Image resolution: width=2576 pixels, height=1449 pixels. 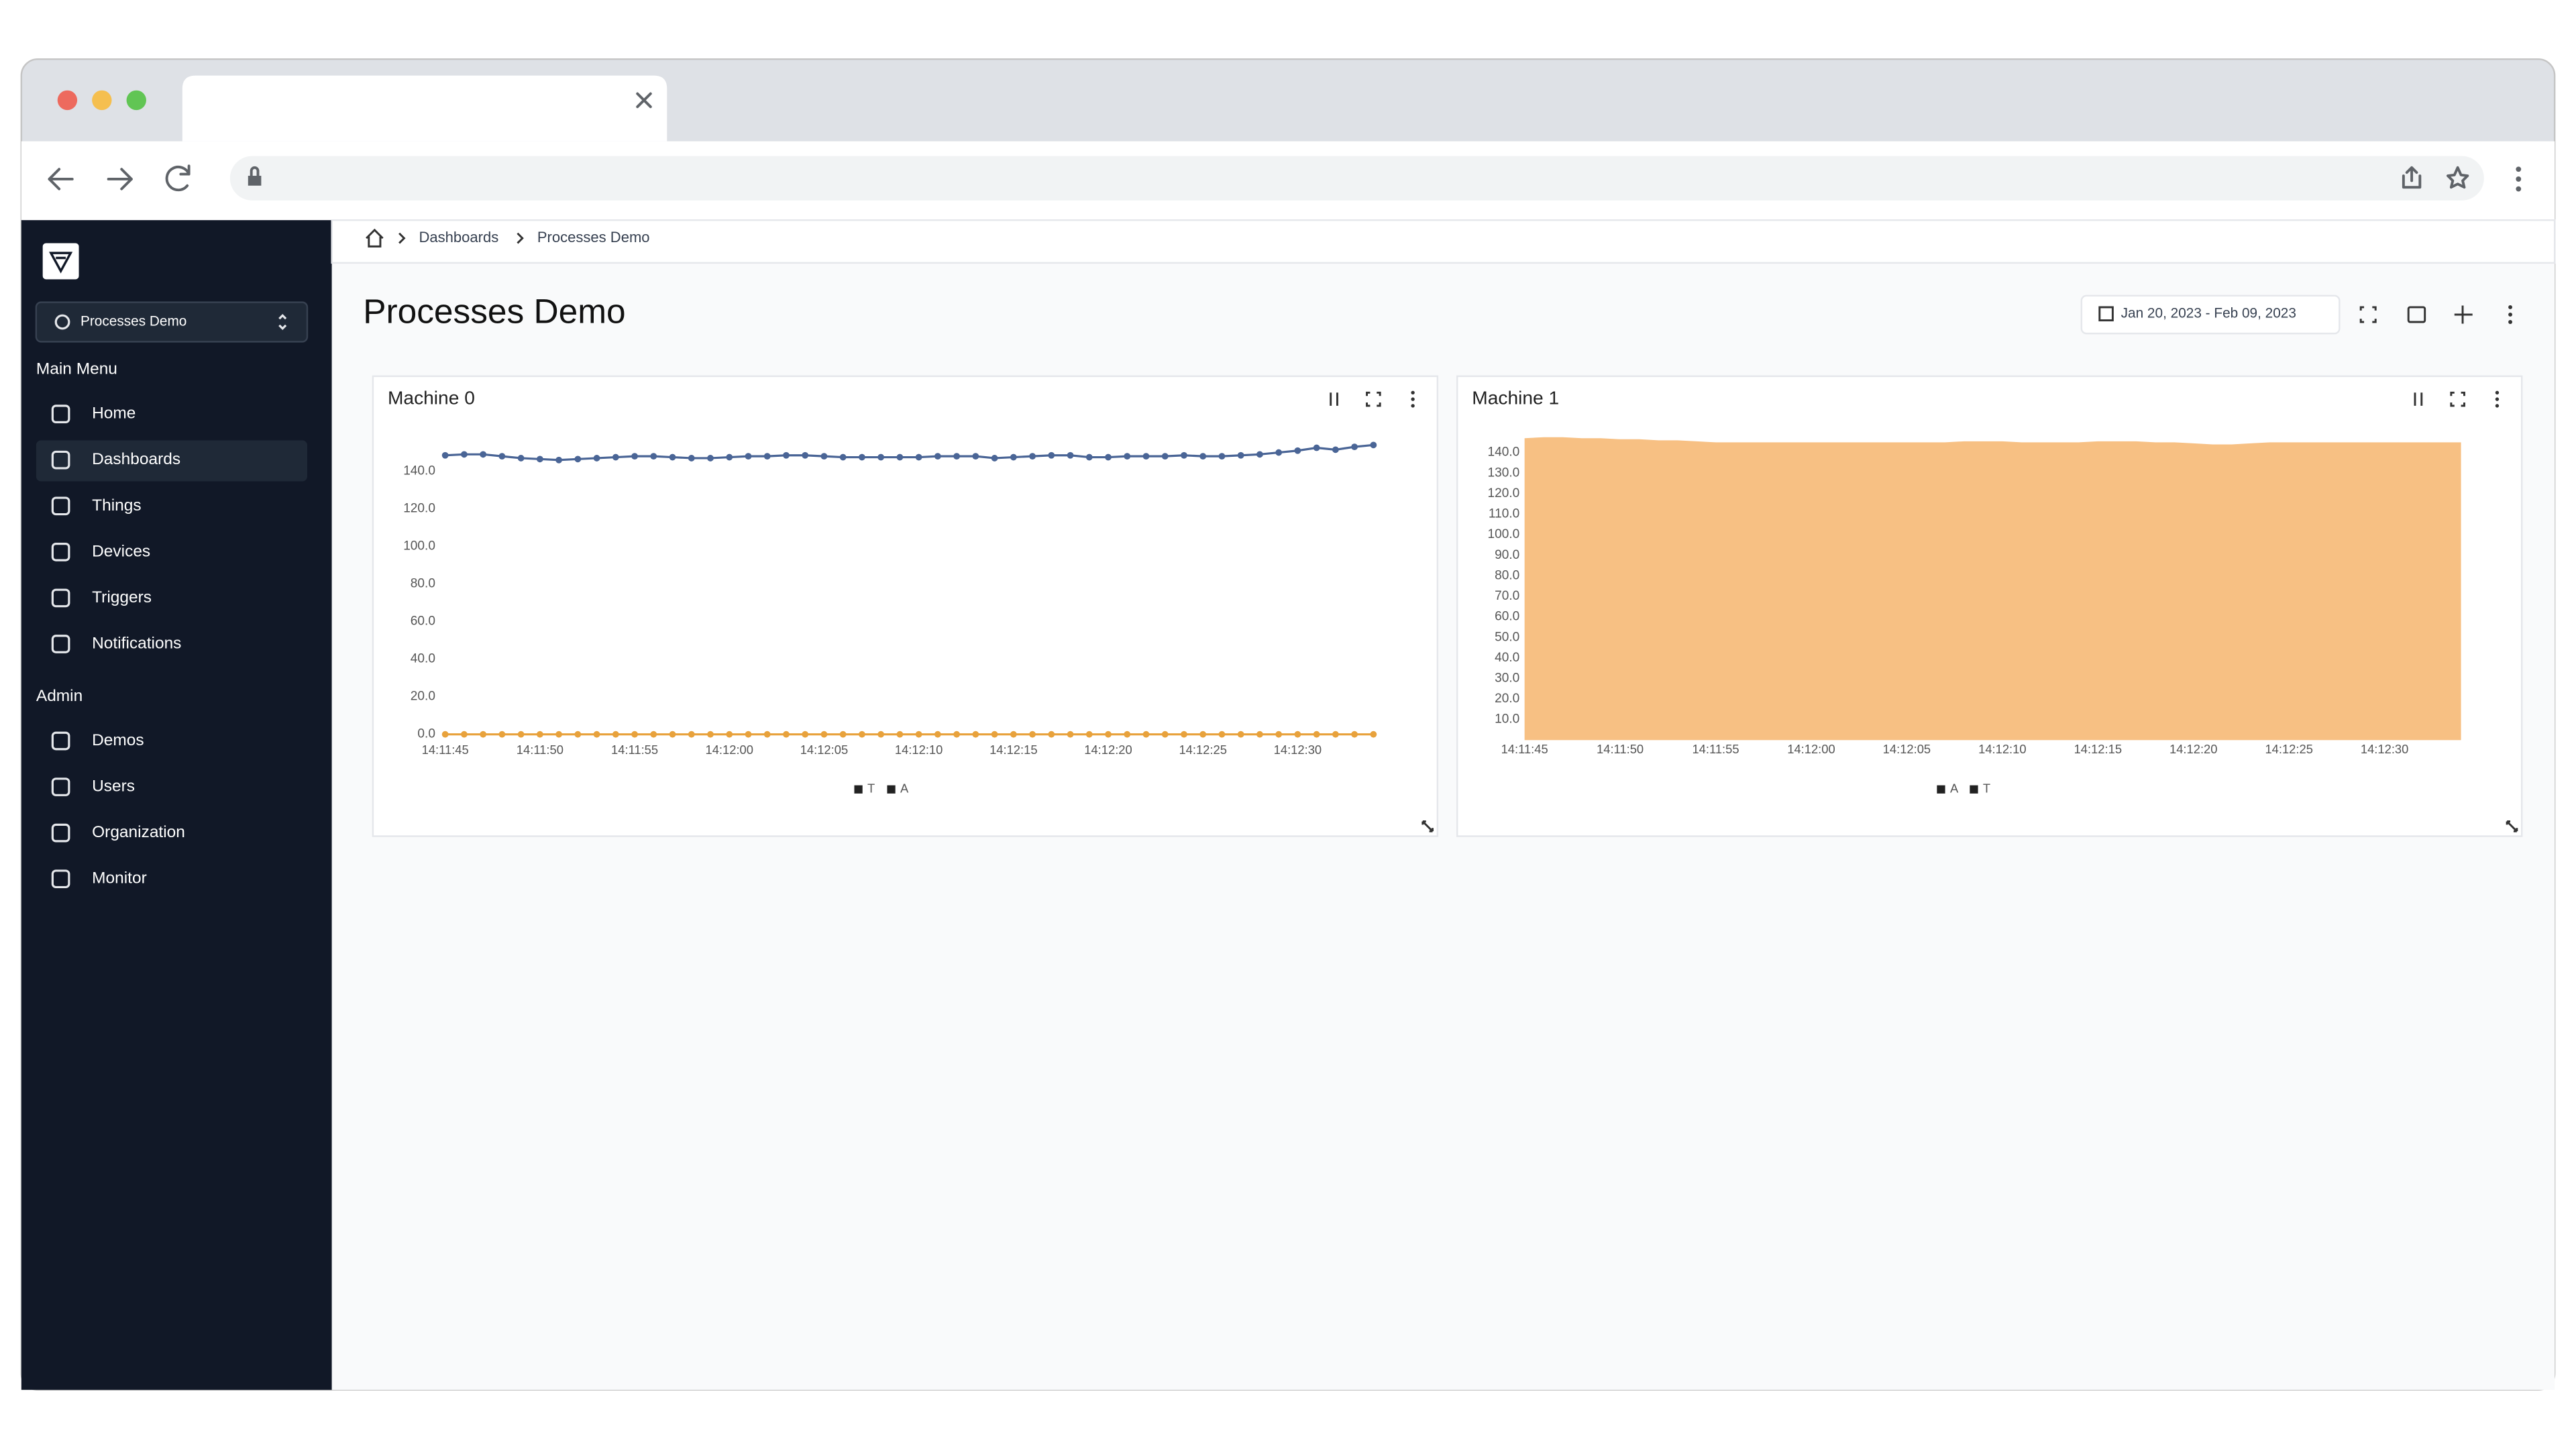 I want to click on fullscreen-button, so click(x=2368, y=314).